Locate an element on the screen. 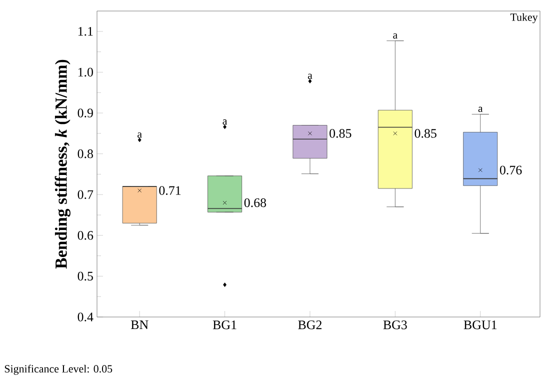 This screenshot has height=381, width=550. y-tick-label: 0.5 is located at coordinates (85, 276).